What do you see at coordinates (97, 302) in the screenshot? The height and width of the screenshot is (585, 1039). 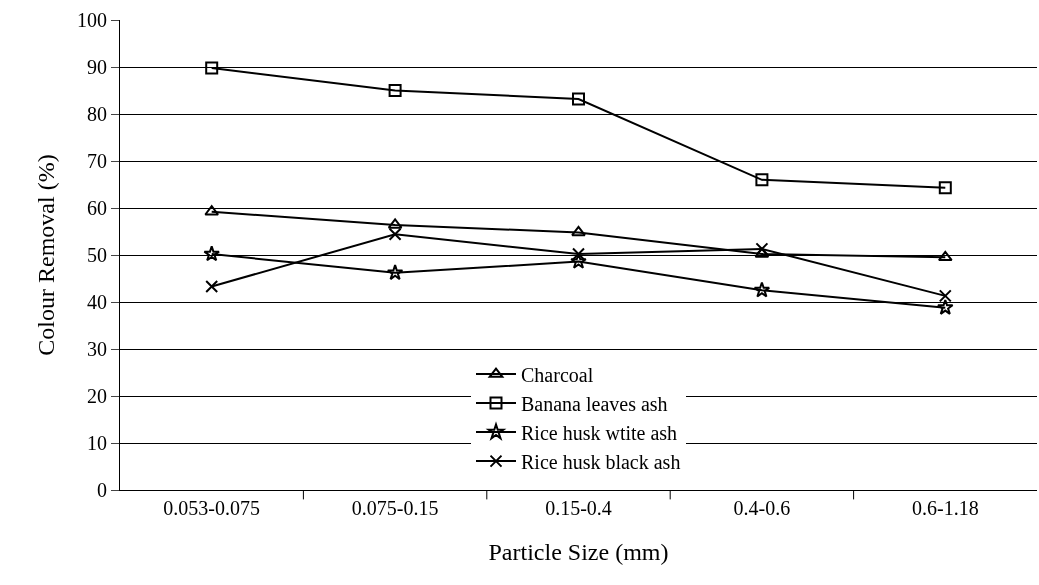 I see `y-tick-label: 40` at bounding box center [97, 302].